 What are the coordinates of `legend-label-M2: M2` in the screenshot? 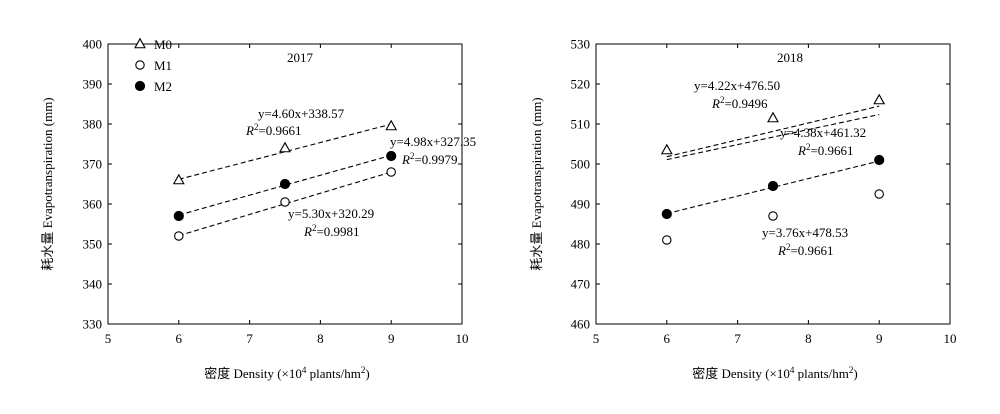 It's located at (163, 86).